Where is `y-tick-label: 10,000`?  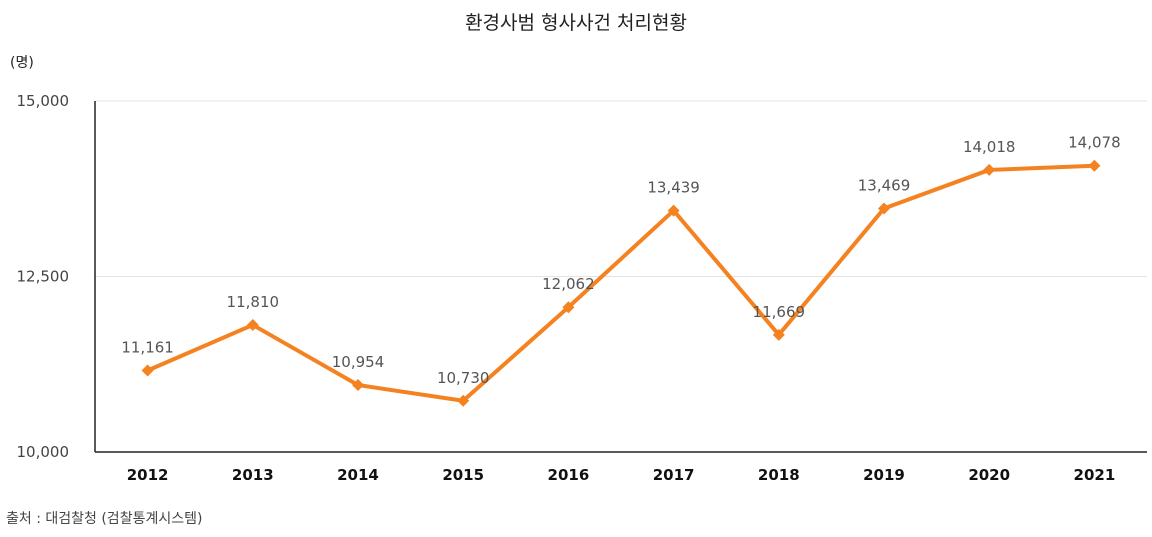 y-tick-label: 10,000 is located at coordinates (43, 452).